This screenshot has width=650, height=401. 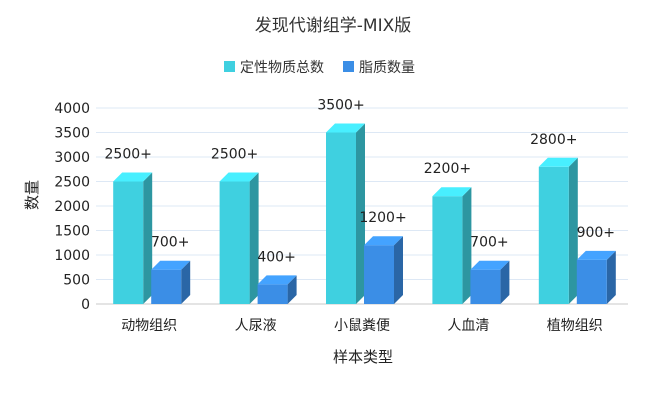 What do you see at coordinates (596, 233) in the screenshot?
I see `data-label: 900+` at bounding box center [596, 233].